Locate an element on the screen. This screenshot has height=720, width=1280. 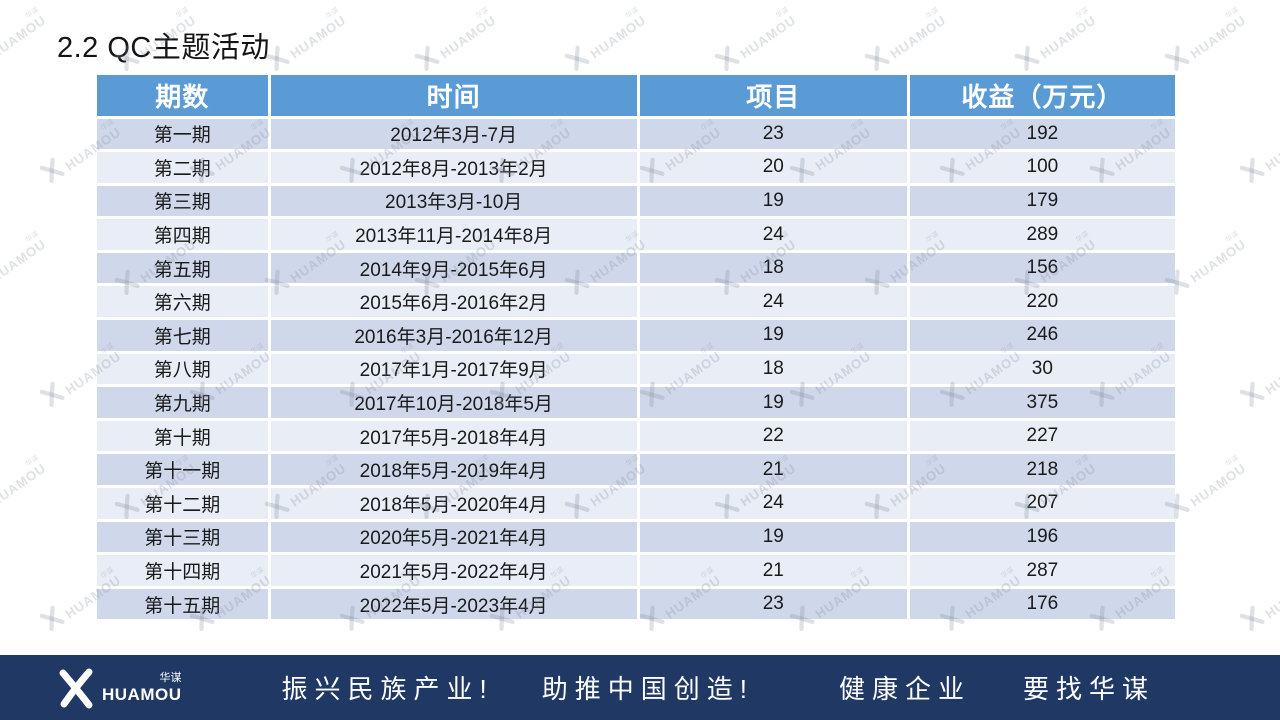
table-row: 第十二期 2018年5月-2020年4月 24 207 is located at coordinates (636, 503).